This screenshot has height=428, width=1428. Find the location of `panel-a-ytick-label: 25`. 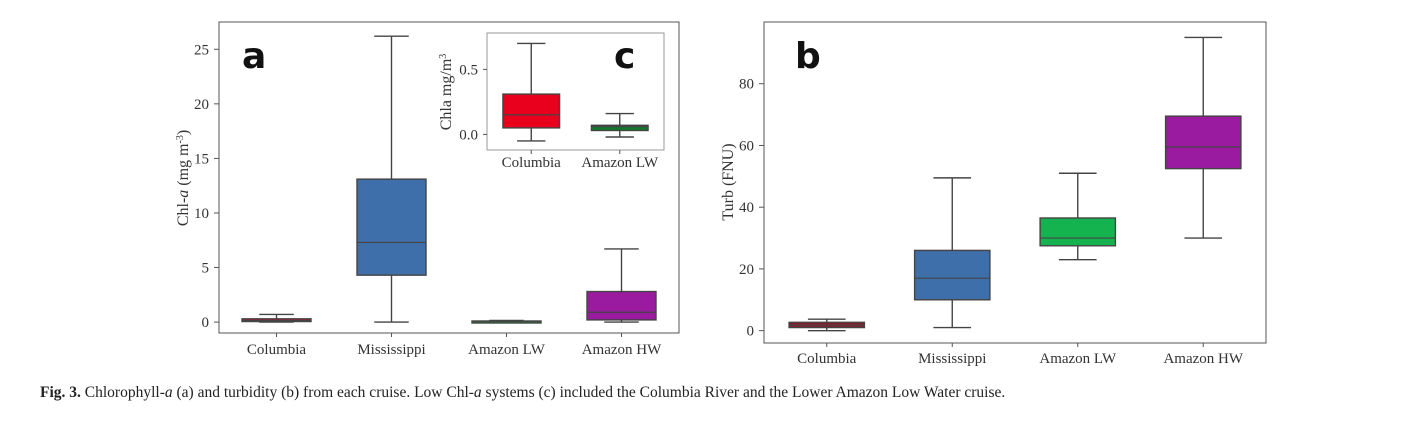

panel-a-ytick-label: 25 is located at coordinates (201, 50).